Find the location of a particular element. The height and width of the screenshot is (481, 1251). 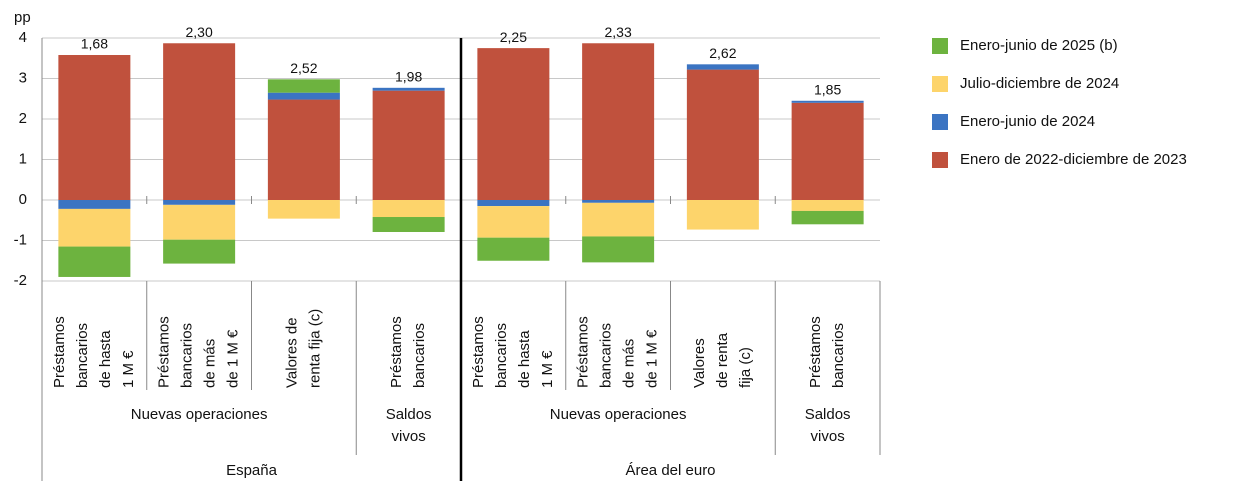

value-label: 2,62 is located at coordinates (722, 53).